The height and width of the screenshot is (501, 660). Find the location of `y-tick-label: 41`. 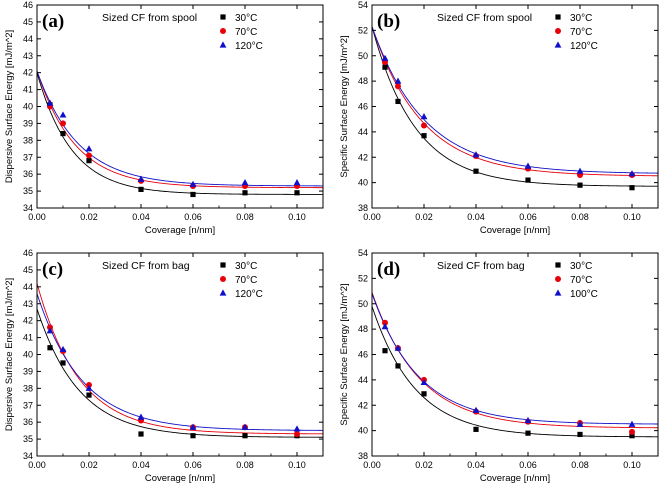

y-tick-label: 41 is located at coordinates (28, 90).